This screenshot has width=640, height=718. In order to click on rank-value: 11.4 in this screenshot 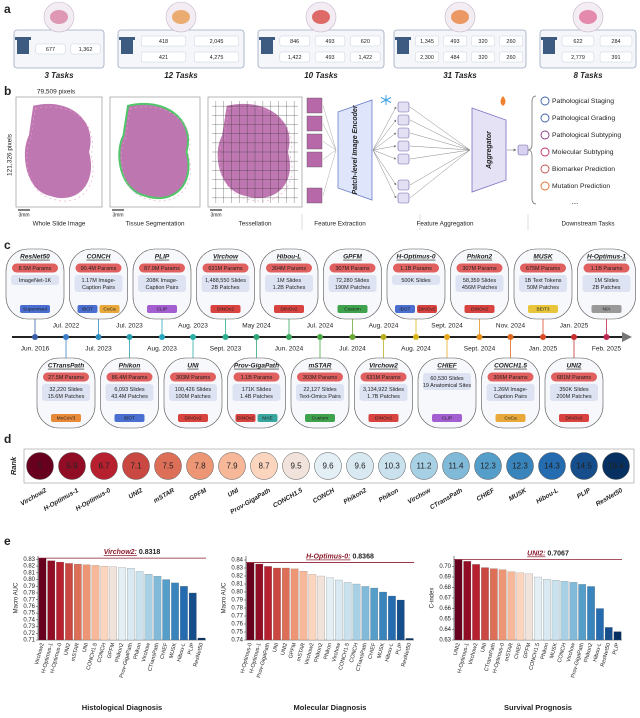, I will do `click(457, 466)`.